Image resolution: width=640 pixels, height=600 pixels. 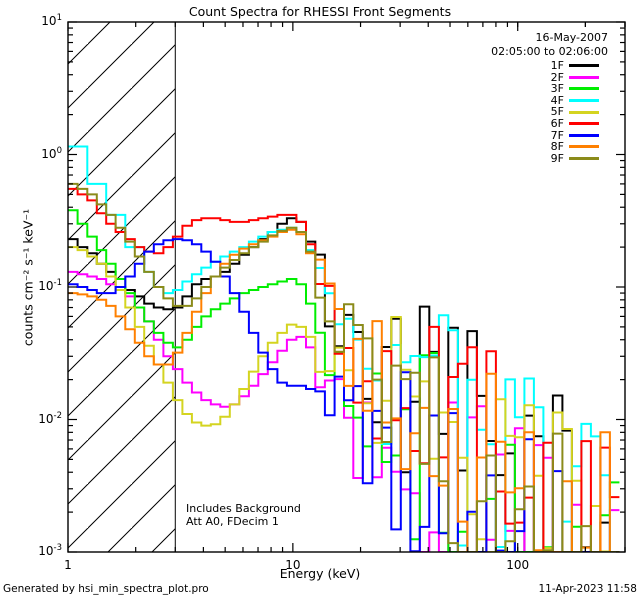 What do you see at coordinates (50, 285) in the screenshot?
I see `y-tick-label: 10⁻¹` at bounding box center [50, 285].